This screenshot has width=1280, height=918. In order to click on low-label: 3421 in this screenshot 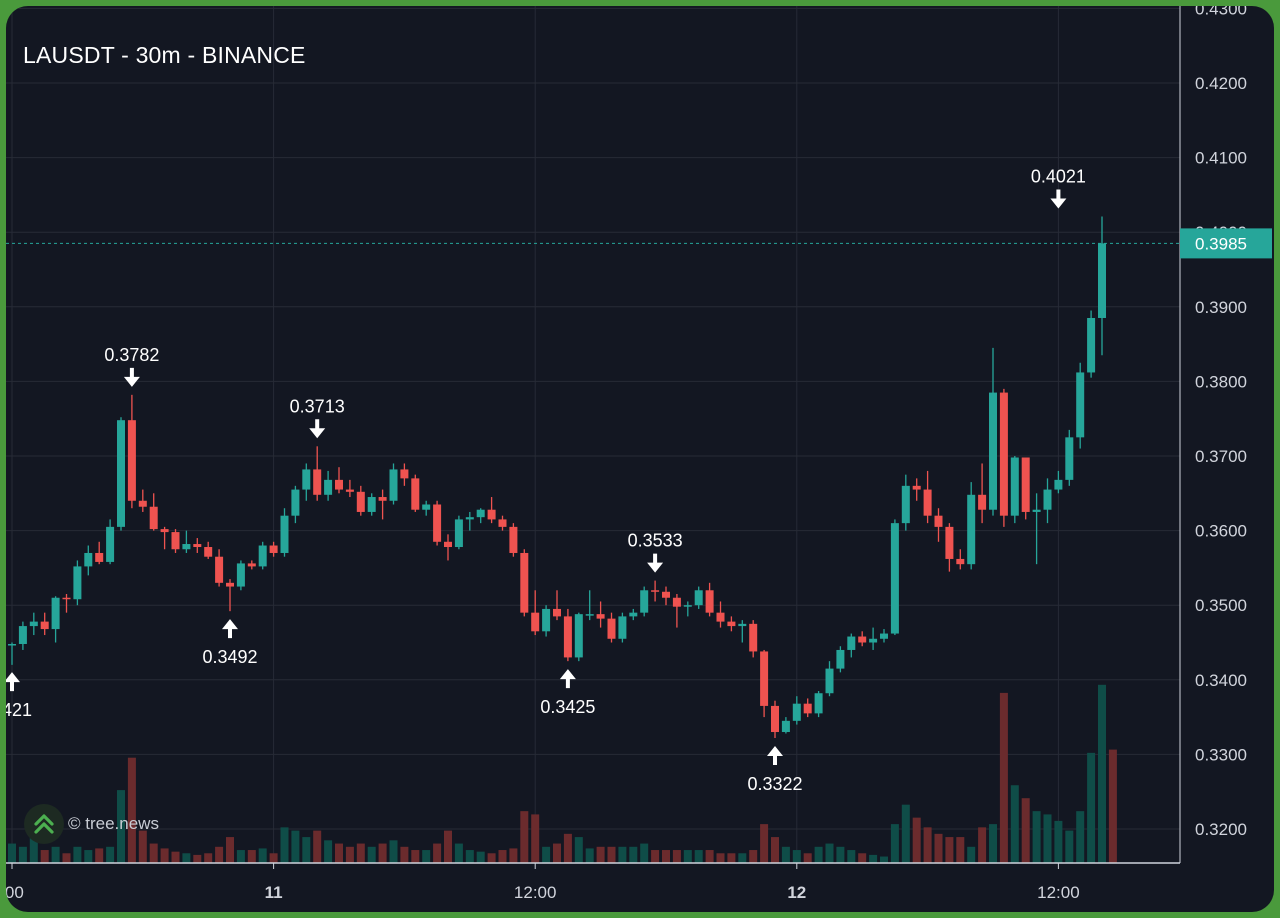, I will do `click(19, 710)`.